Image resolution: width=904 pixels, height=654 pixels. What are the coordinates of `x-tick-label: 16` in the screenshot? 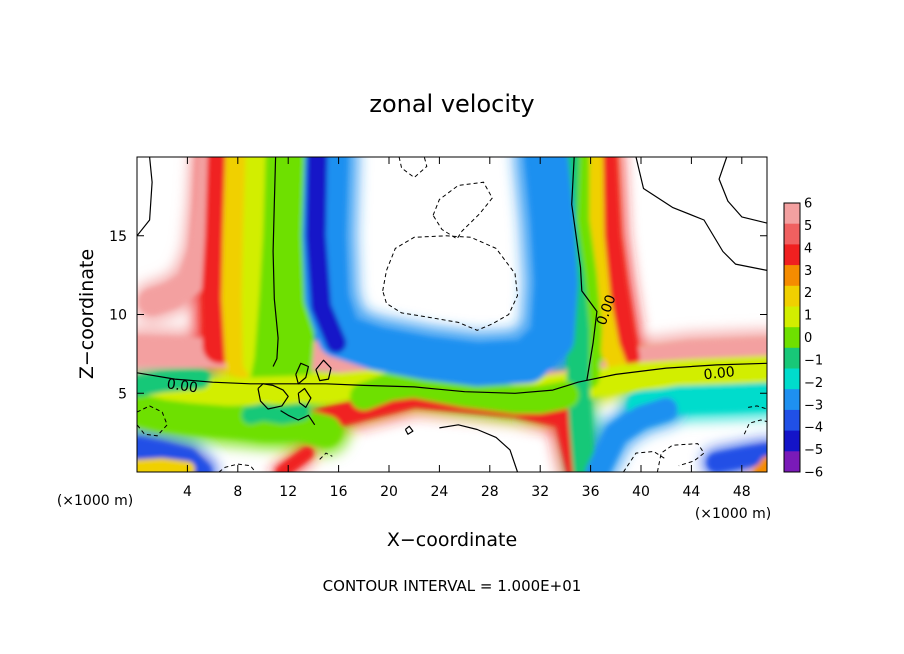 It's located at (339, 492).